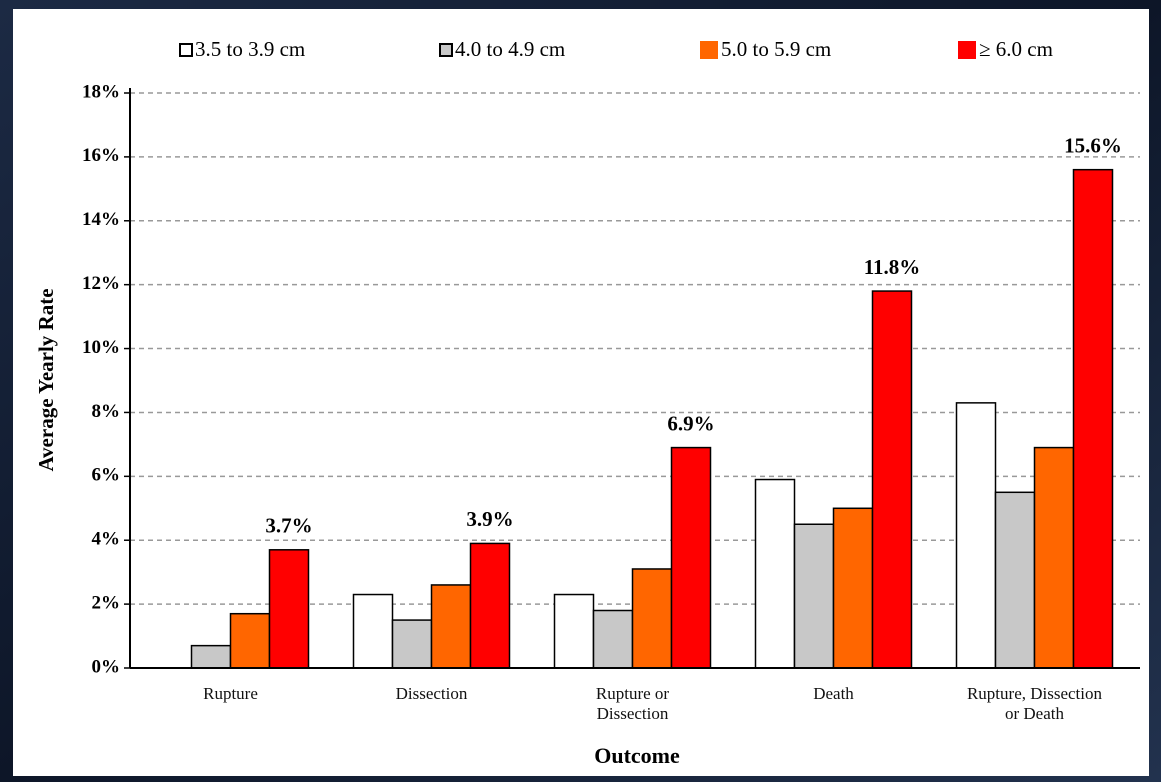  Describe the element at coordinates (776, 49) in the screenshot. I see `legend-label: 5.0 to 5.9 cm` at that location.